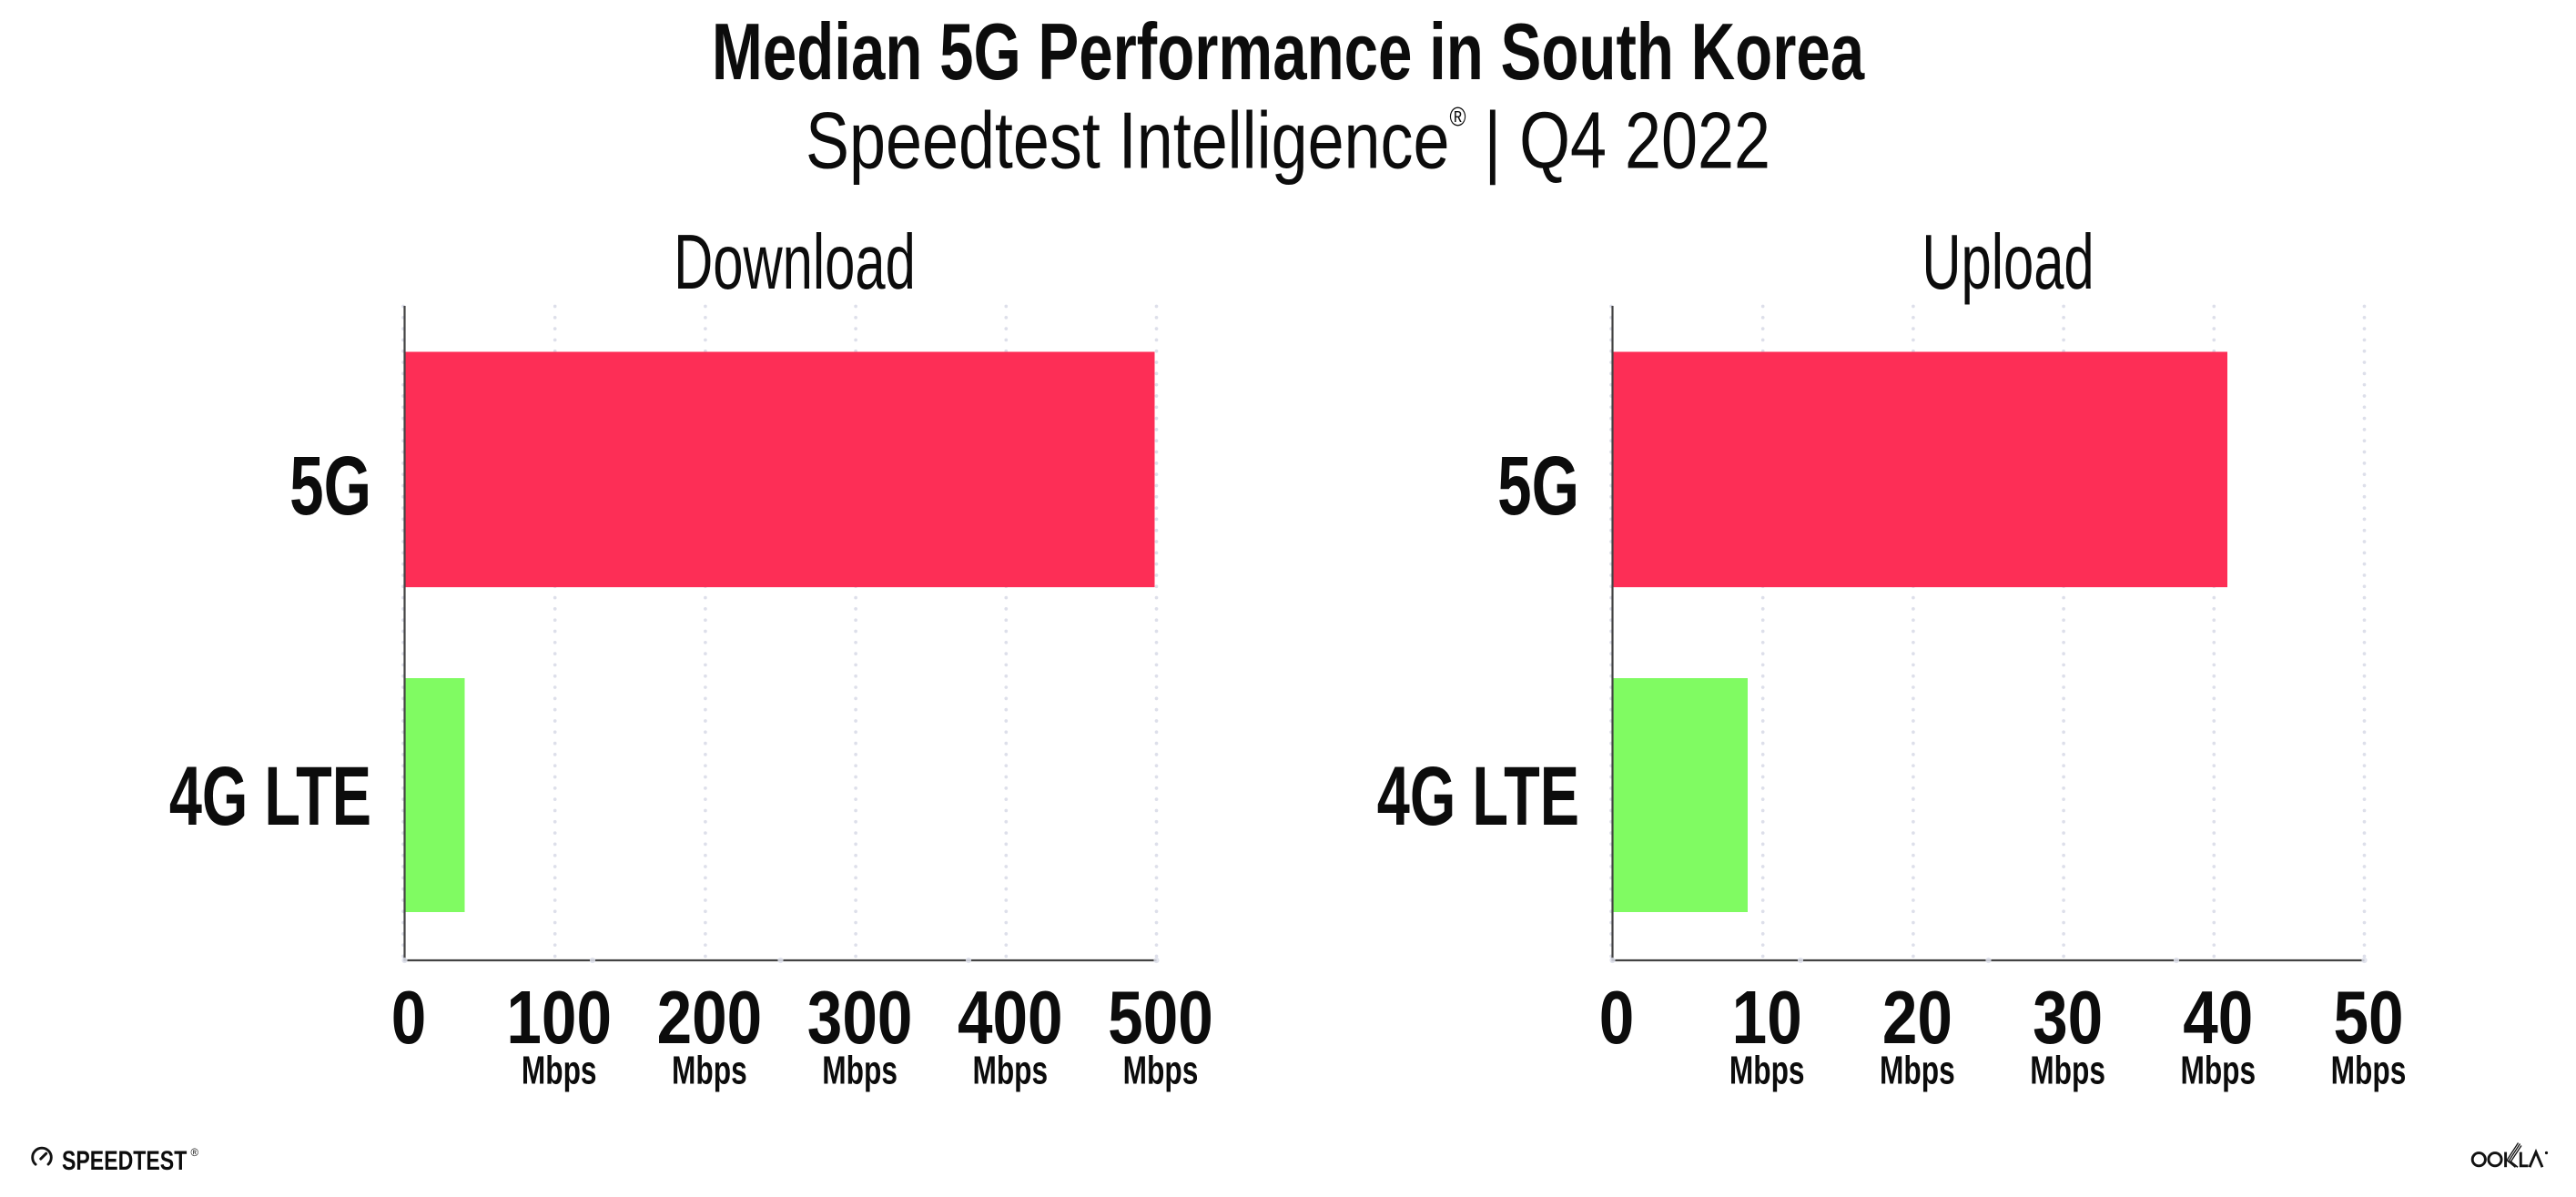 This screenshot has height=1197, width=2576. What do you see at coordinates (1160, 1018) in the screenshot?
I see `svg-text: 500` at bounding box center [1160, 1018].